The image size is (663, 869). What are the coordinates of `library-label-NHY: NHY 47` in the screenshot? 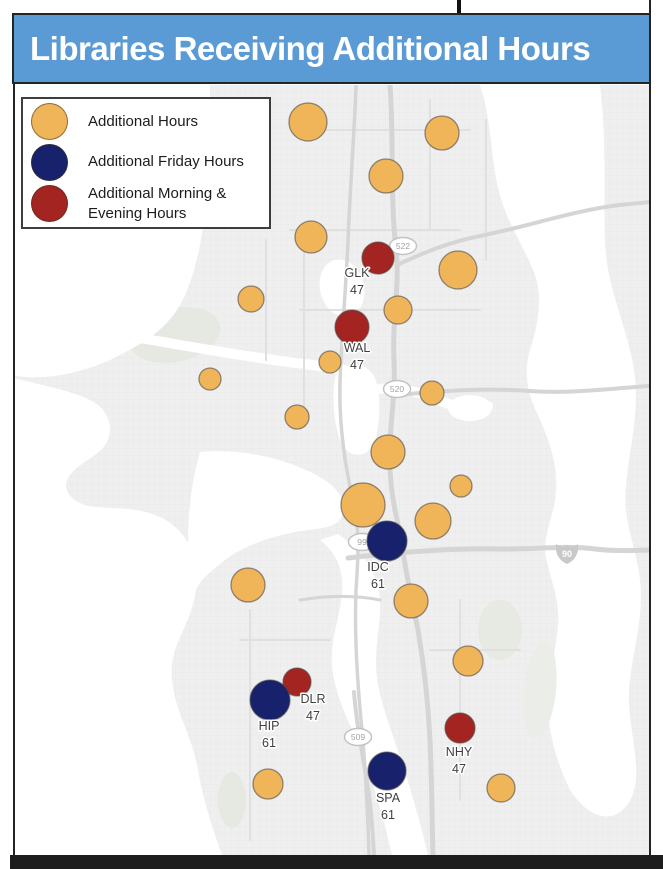 It's located at (459, 760).